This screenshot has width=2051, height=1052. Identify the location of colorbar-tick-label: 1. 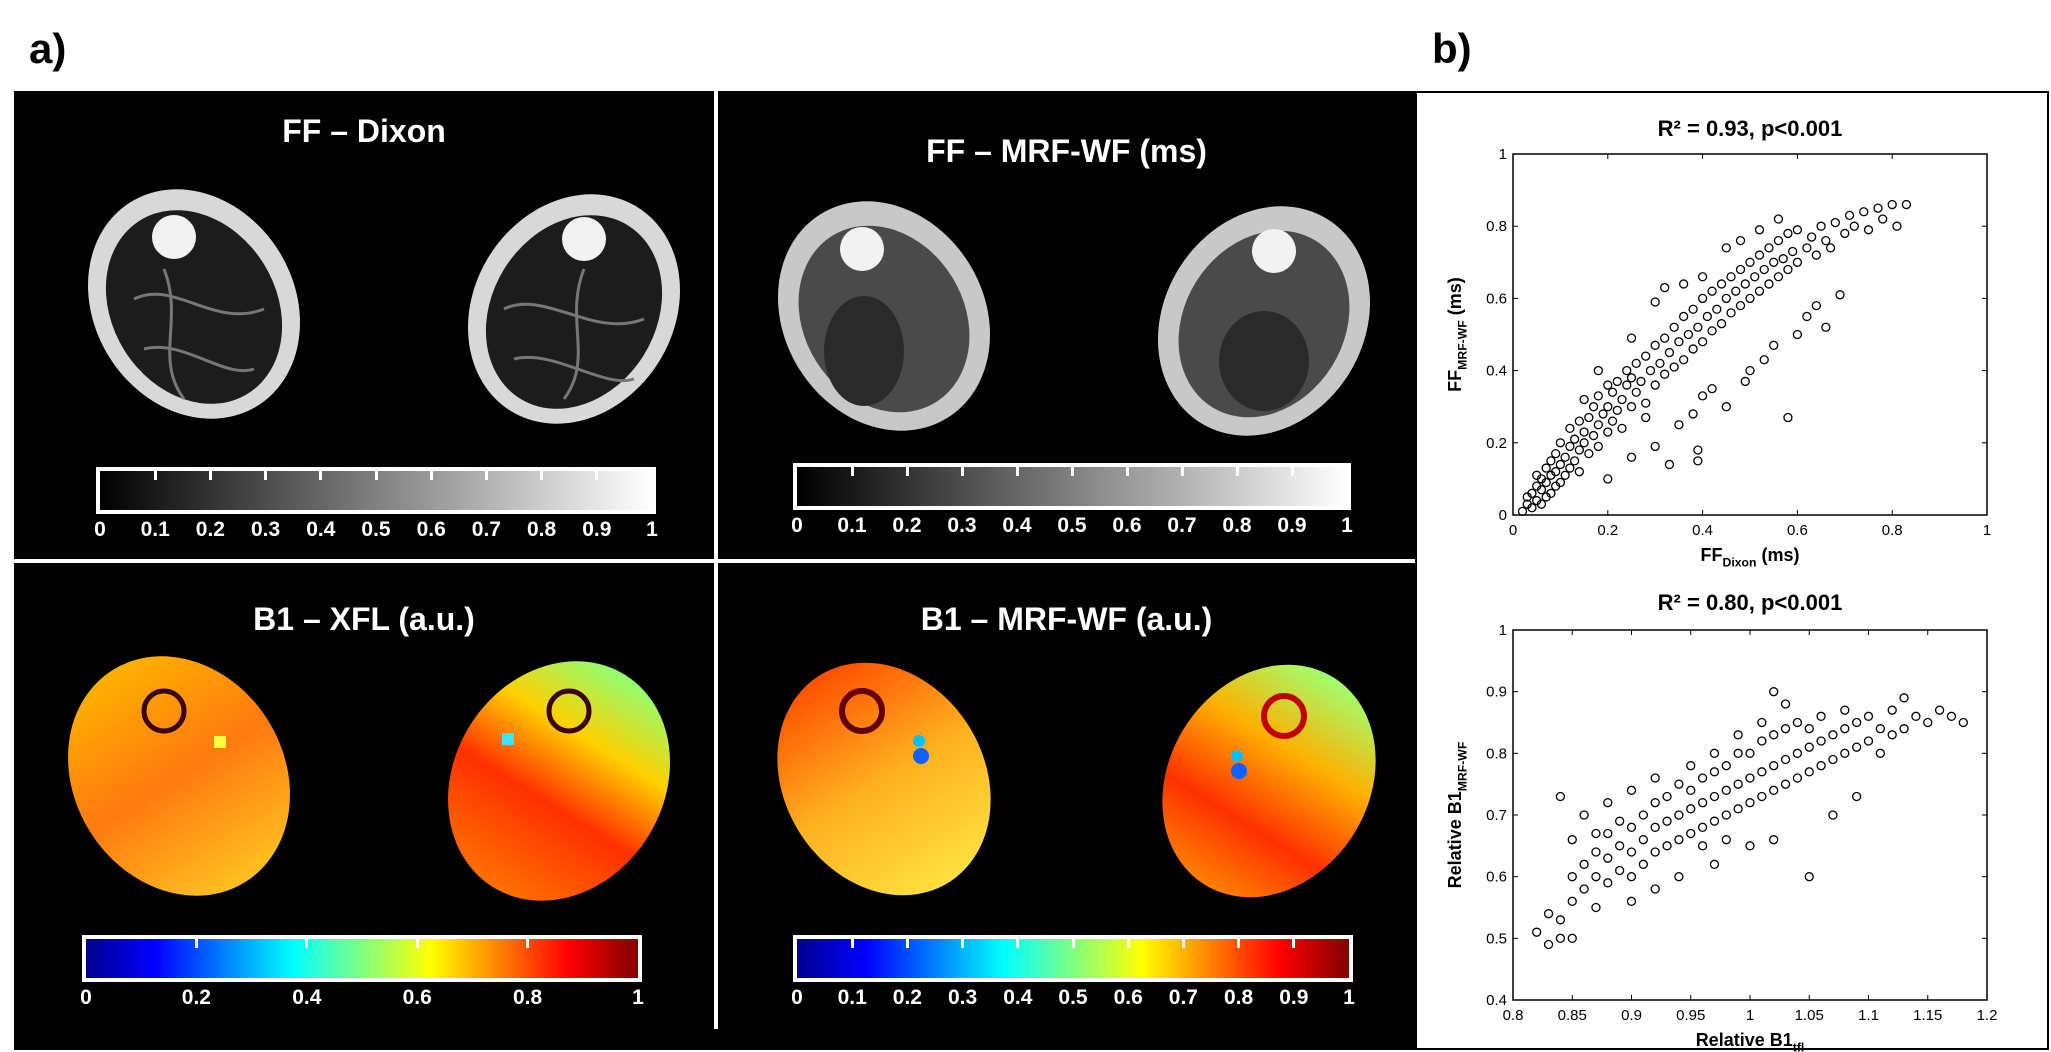
(638, 997).